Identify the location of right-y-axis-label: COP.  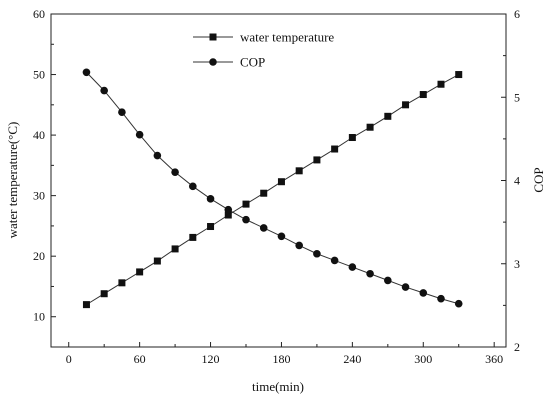
(538, 179).